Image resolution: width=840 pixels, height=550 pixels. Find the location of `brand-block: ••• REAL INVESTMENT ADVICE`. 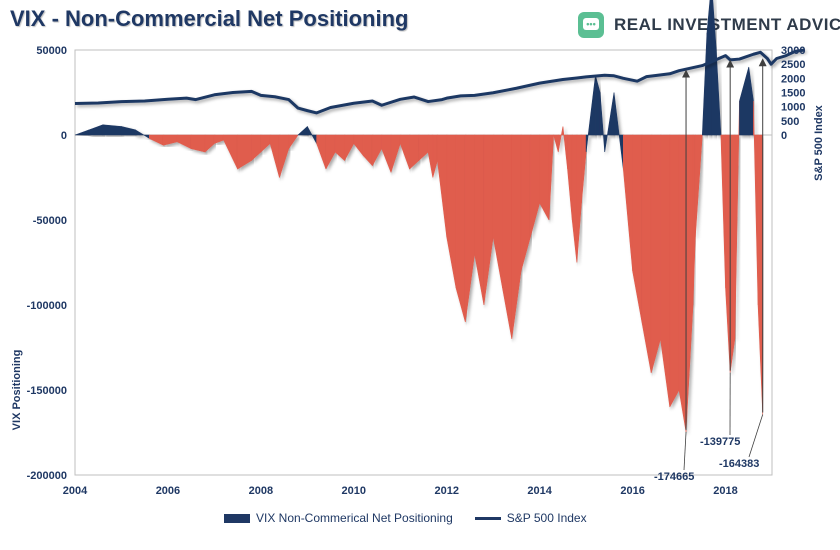

brand-block: ••• REAL INVESTMENT ADVICE is located at coordinates (709, 25).